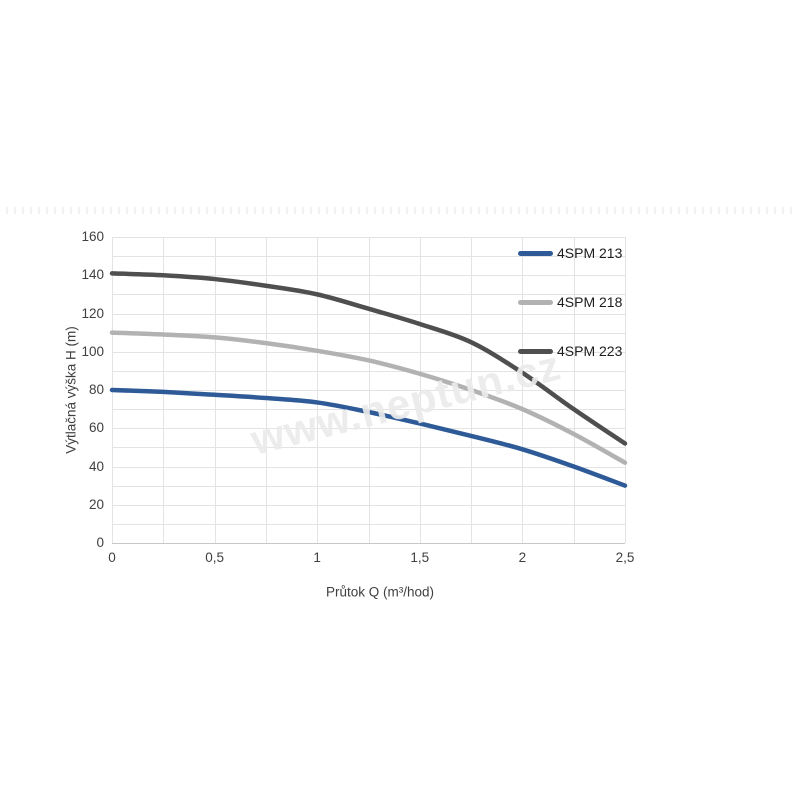 This screenshot has width=800, height=800. What do you see at coordinates (420, 557) in the screenshot?
I see `x-tick-label: 1,5` at bounding box center [420, 557].